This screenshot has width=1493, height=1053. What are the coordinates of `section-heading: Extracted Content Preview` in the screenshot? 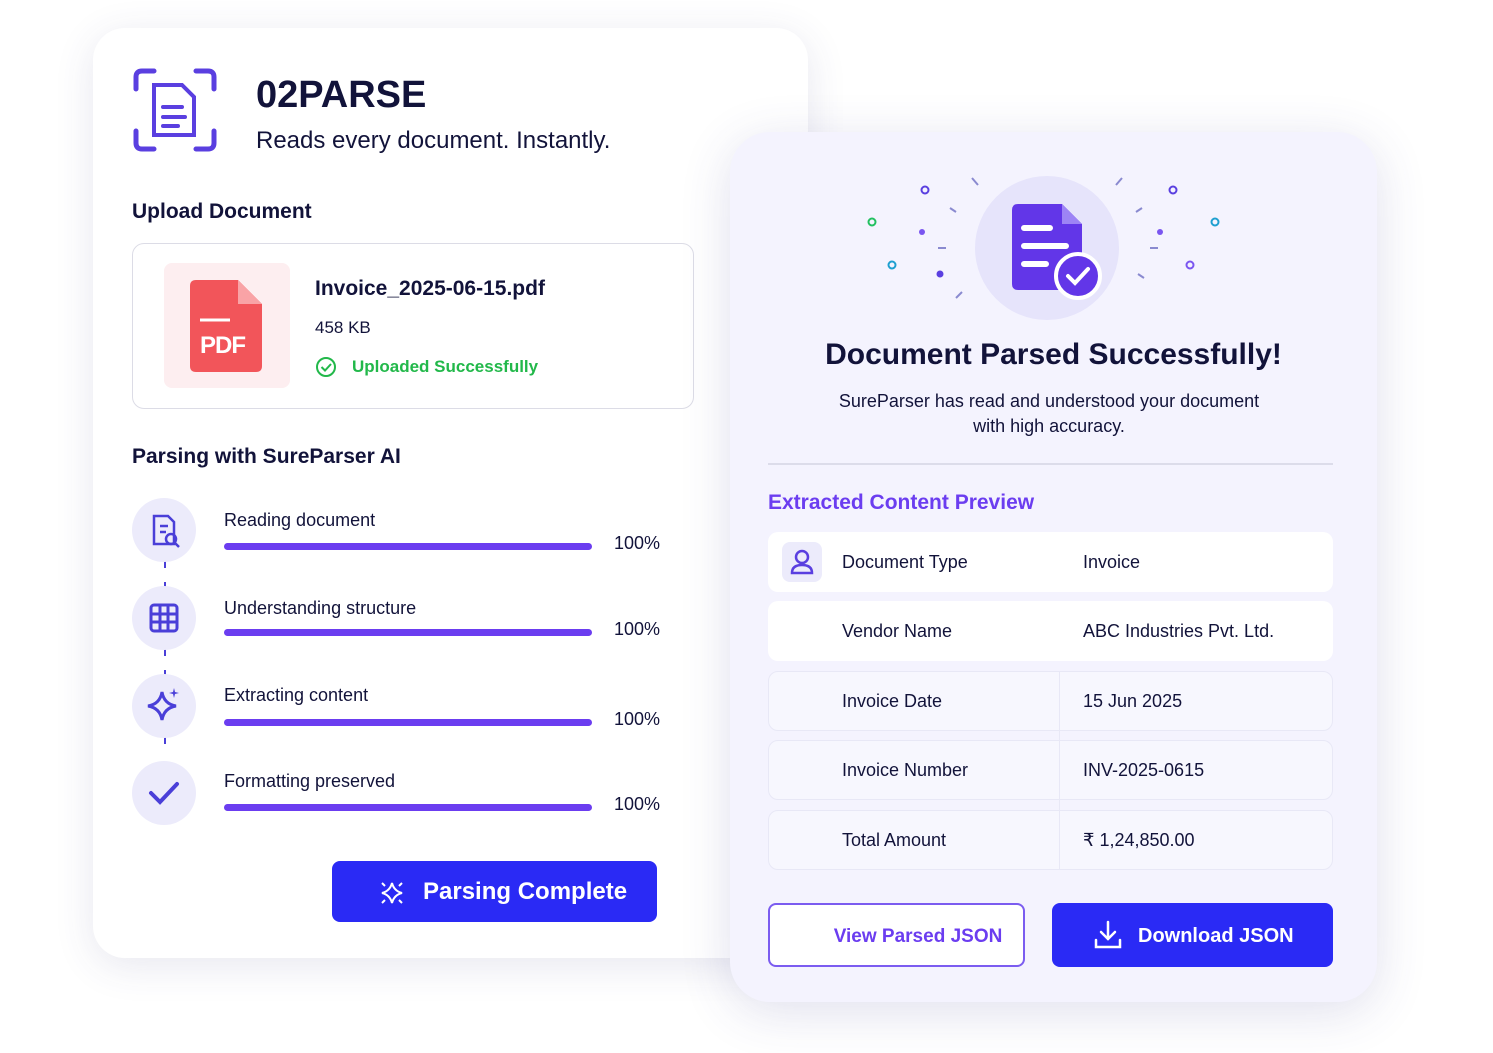 It's located at (901, 502).